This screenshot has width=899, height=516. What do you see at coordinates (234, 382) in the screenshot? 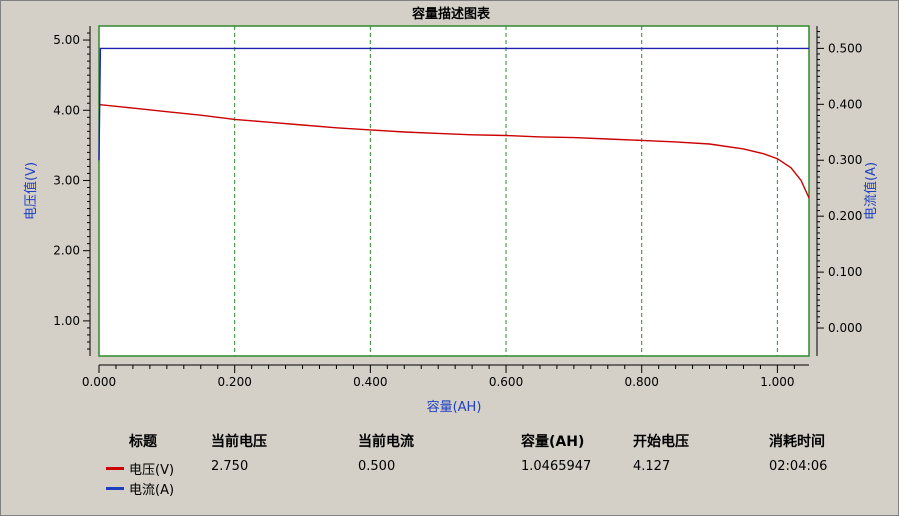
I see `x-tick-label: 0.200` at bounding box center [234, 382].